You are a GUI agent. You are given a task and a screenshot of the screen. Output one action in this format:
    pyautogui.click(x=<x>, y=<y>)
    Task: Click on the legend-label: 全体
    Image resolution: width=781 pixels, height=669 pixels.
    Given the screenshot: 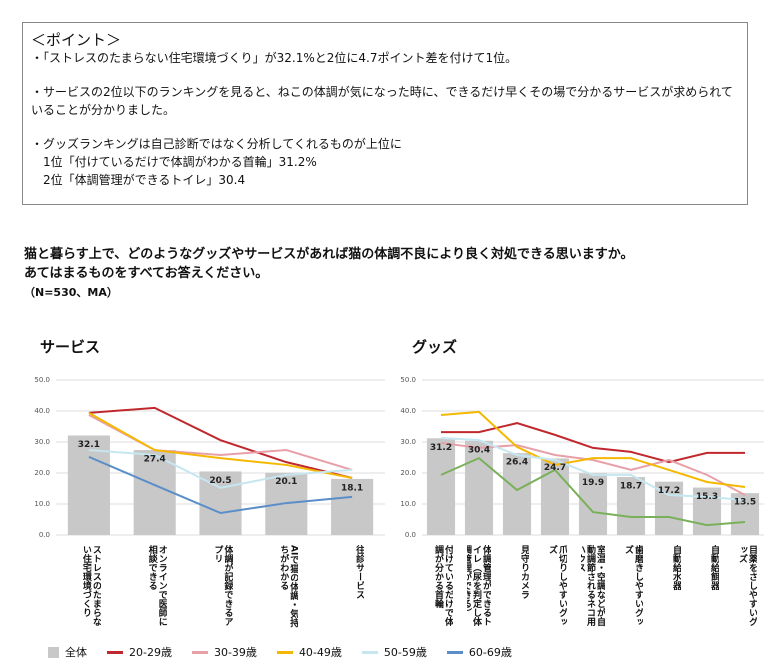 What is the action you would take?
    pyautogui.click(x=76, y=652)
    